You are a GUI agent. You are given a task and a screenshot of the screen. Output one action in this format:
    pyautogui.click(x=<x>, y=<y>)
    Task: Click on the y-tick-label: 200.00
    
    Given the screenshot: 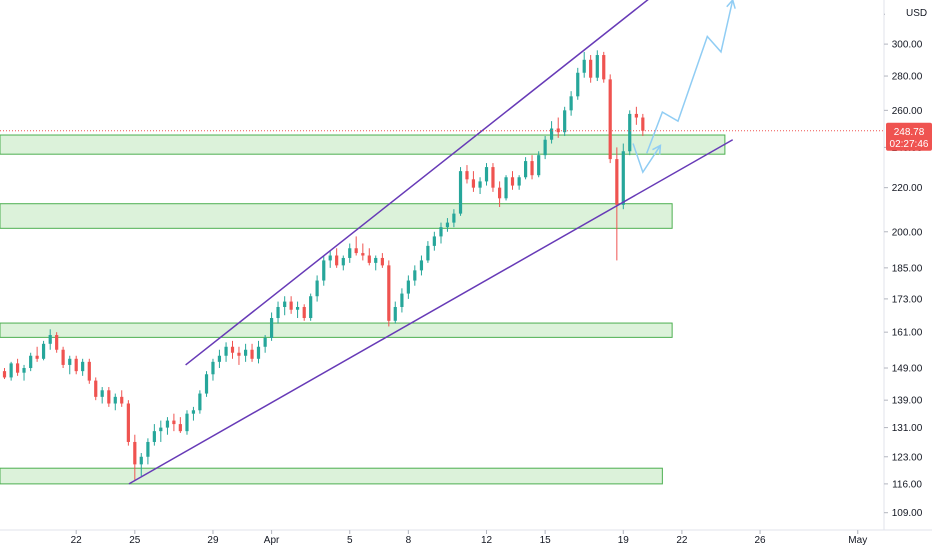 What is the action you would take?
    pyautogui.click(x=907, y=232)
    